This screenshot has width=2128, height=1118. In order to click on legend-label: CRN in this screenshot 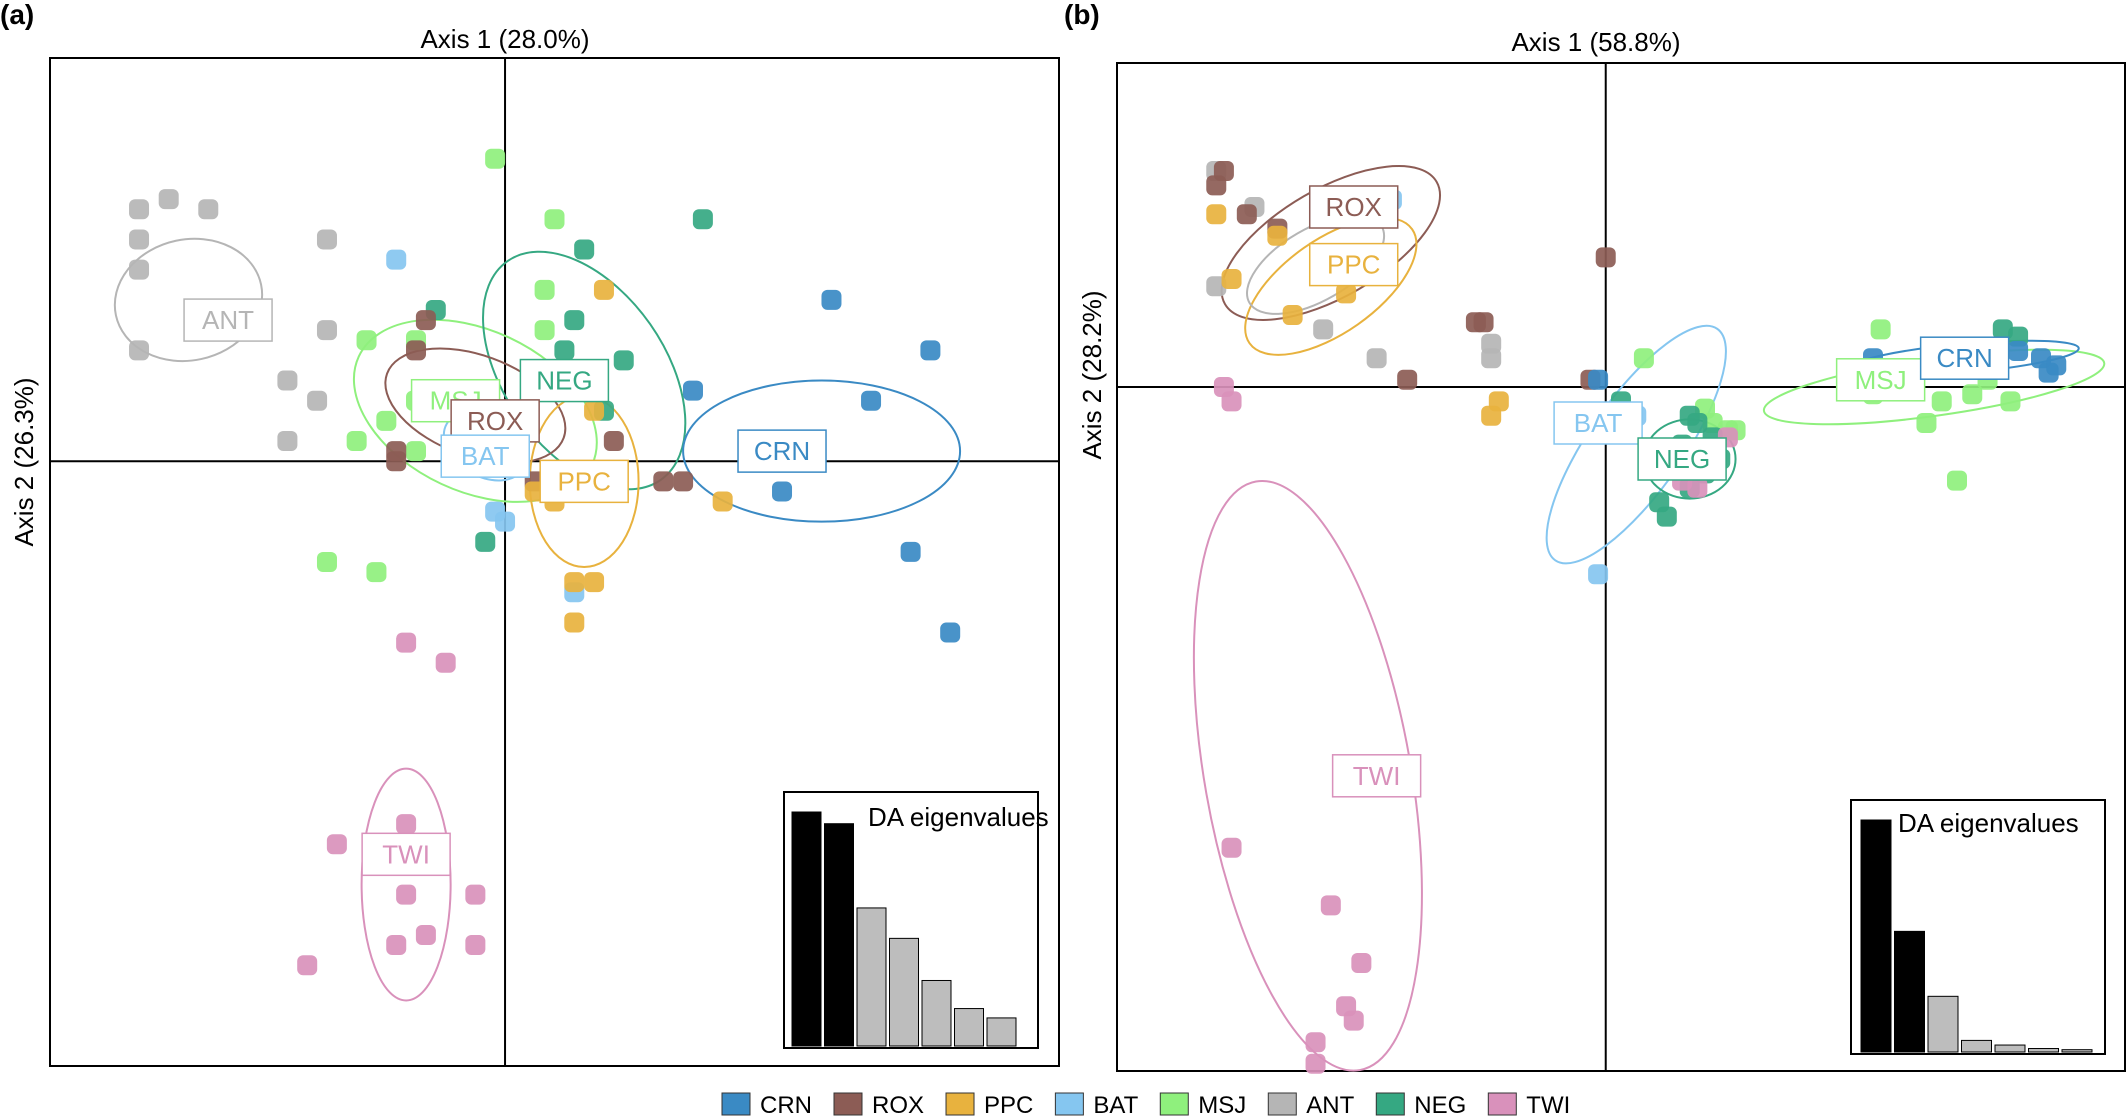, I will do `click(786, 1105)`.